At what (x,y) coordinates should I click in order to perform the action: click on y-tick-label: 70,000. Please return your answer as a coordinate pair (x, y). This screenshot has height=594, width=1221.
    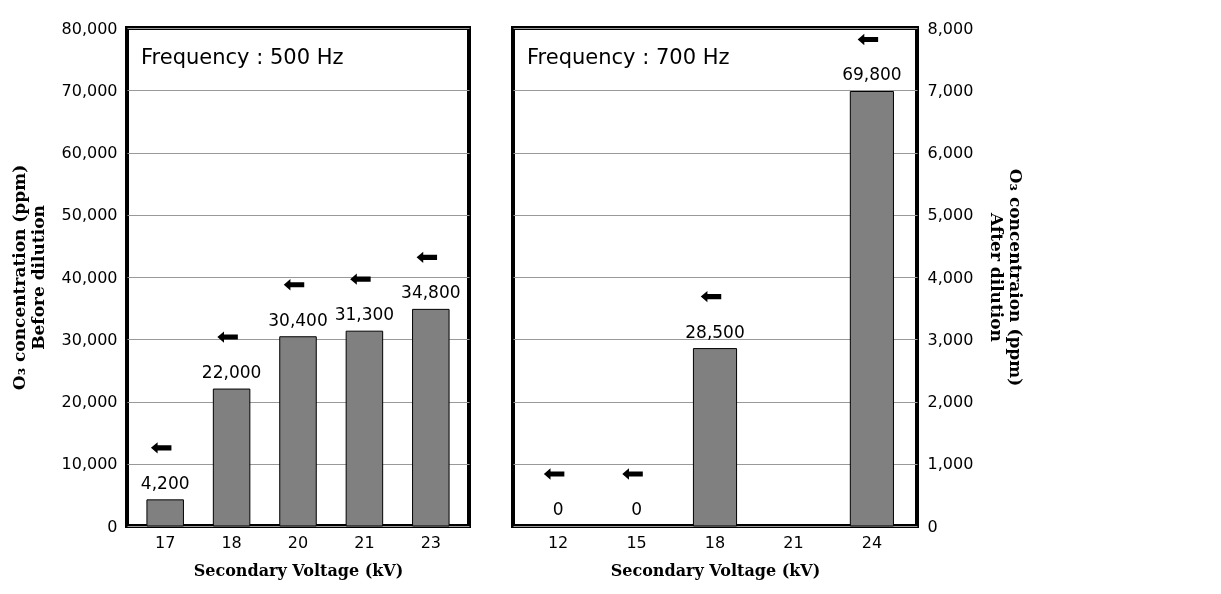
    Looking at the image, I should click on (89, 90).